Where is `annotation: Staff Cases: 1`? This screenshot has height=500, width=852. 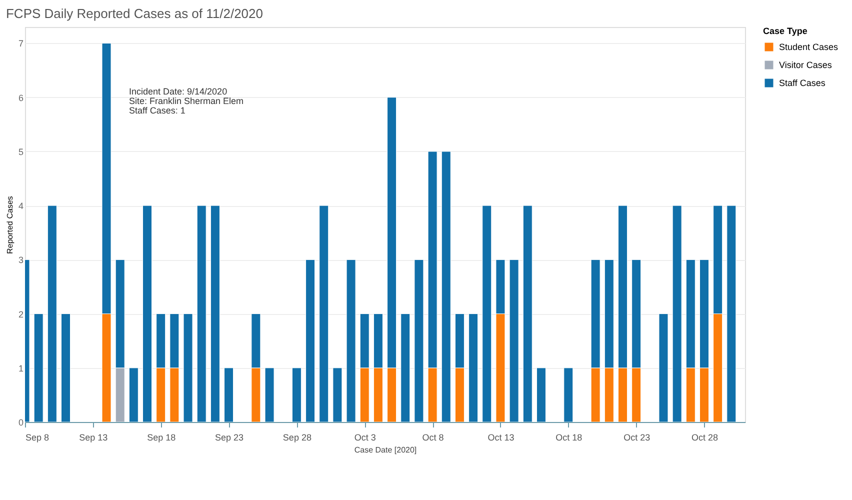
annotation: Staff Cases: 1 is located at coordinates (157, 110).